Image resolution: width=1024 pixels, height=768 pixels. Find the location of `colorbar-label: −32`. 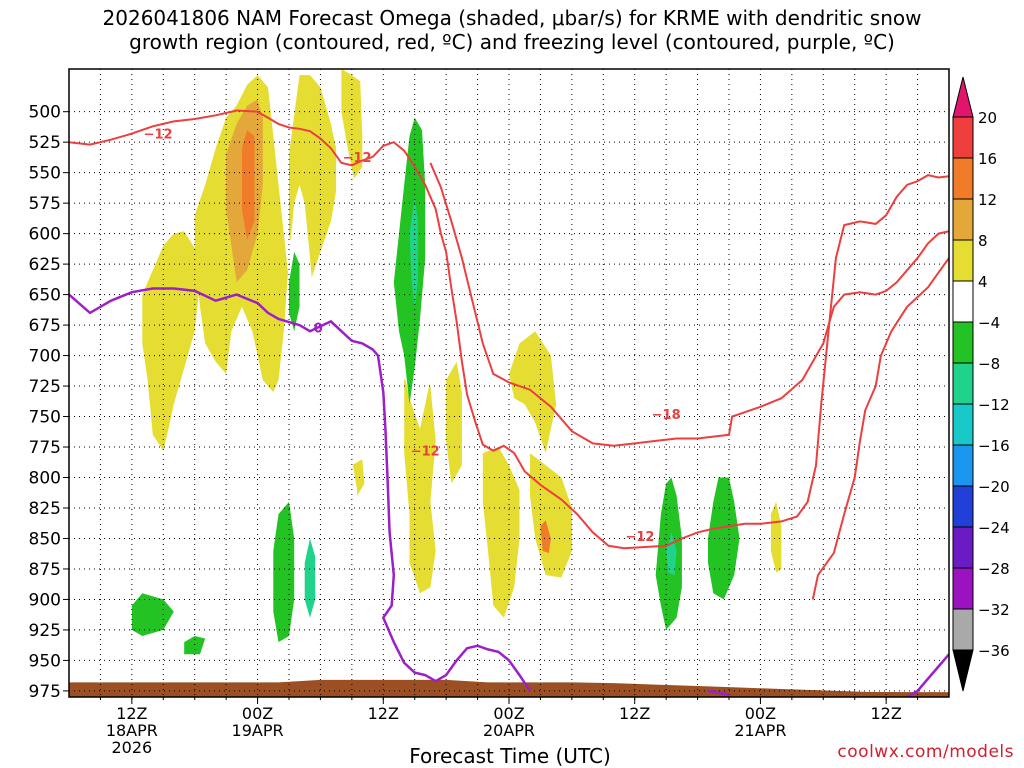

colorbar-label: −32 is located at coordinates (994, 610).